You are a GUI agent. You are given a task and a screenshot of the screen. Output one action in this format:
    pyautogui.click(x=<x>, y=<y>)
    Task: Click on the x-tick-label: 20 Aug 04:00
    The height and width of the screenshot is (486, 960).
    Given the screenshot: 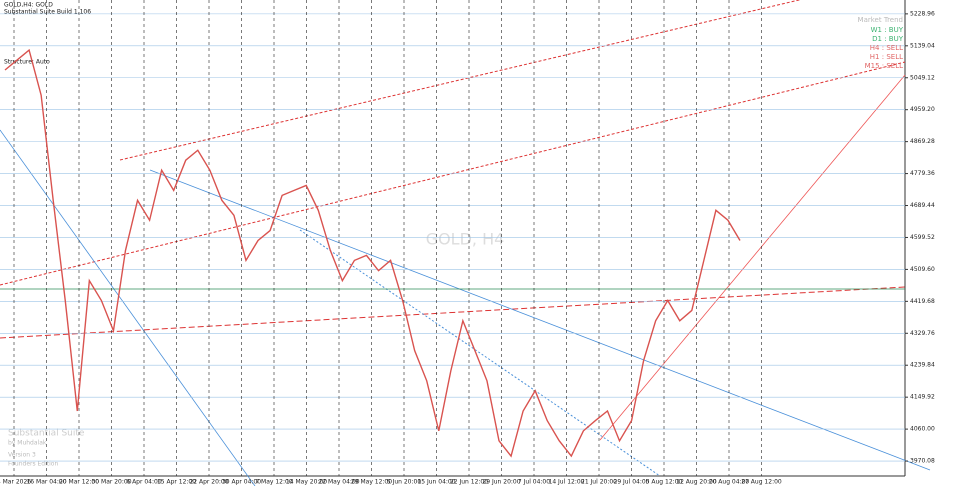 What is the action you would take?
    pyautogui.click(x=729, y=482)
    